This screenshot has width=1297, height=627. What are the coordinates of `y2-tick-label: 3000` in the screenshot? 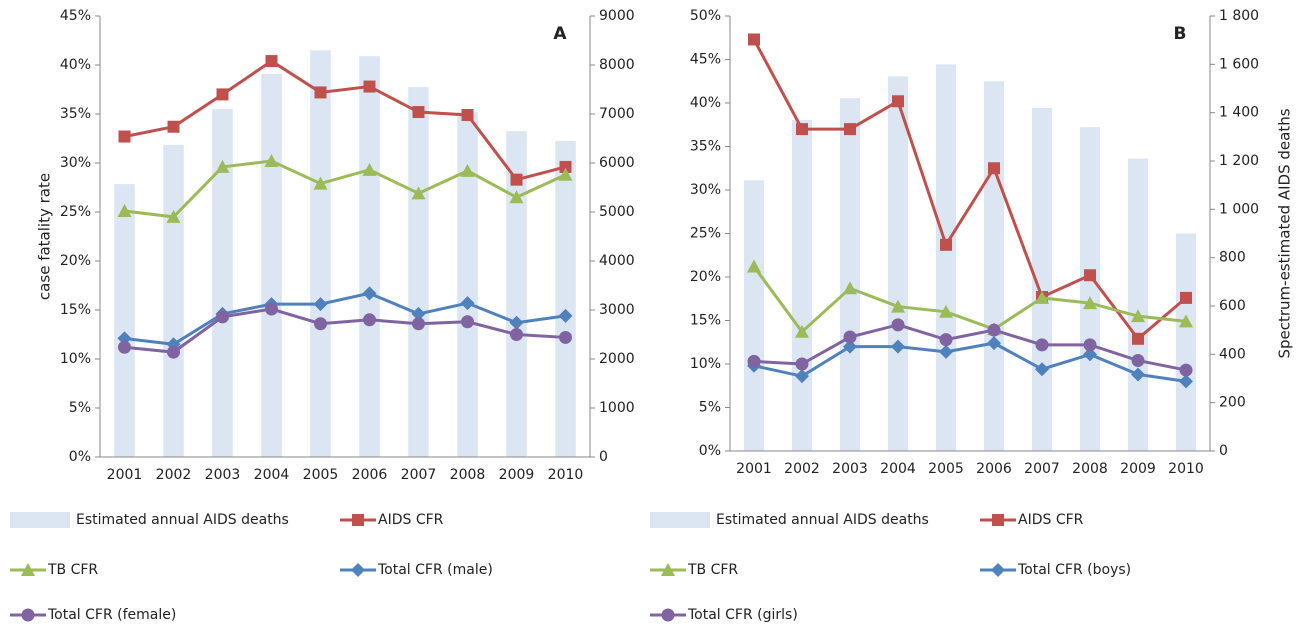 It's located at (617, 310).